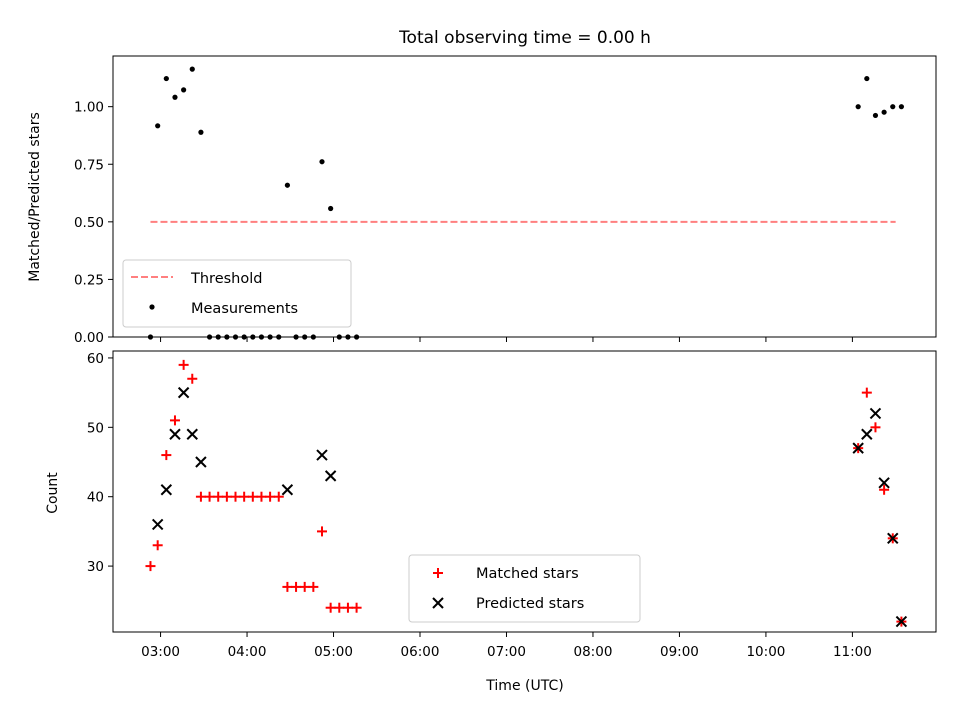 The image size is (960, 720). What do you see at coordinates (35, 197) in the screenshot?
I see `ratio-y-axis-label: Matched/Predicted stars` at bounding box center [35, 197].